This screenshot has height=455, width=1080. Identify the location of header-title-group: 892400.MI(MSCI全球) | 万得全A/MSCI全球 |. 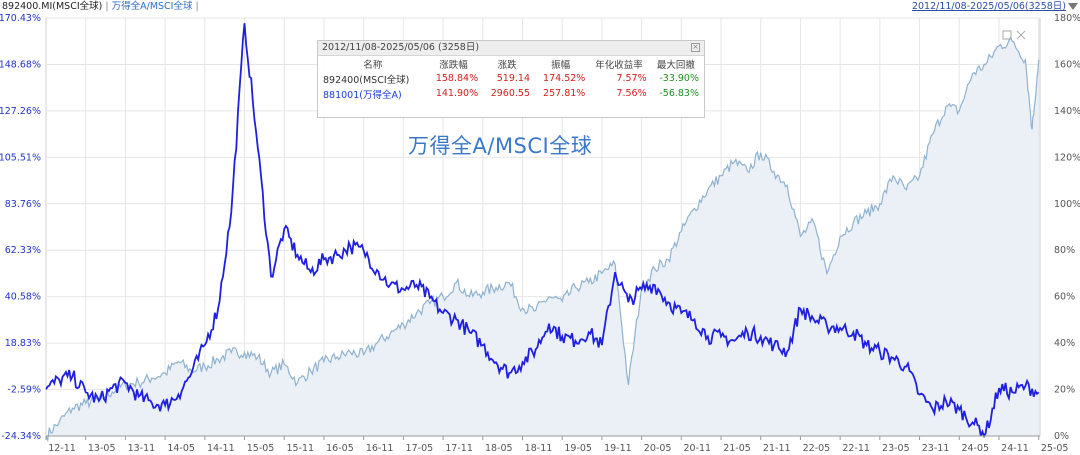
(100, 7).